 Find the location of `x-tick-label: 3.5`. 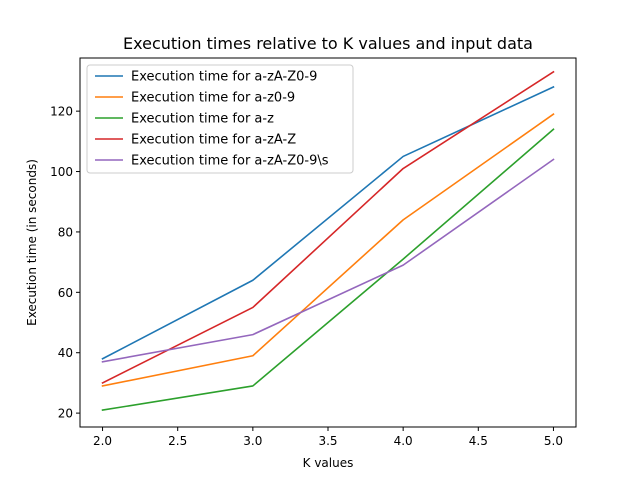

x-tick-label: 3.5 is located at coordinates (327, 441).